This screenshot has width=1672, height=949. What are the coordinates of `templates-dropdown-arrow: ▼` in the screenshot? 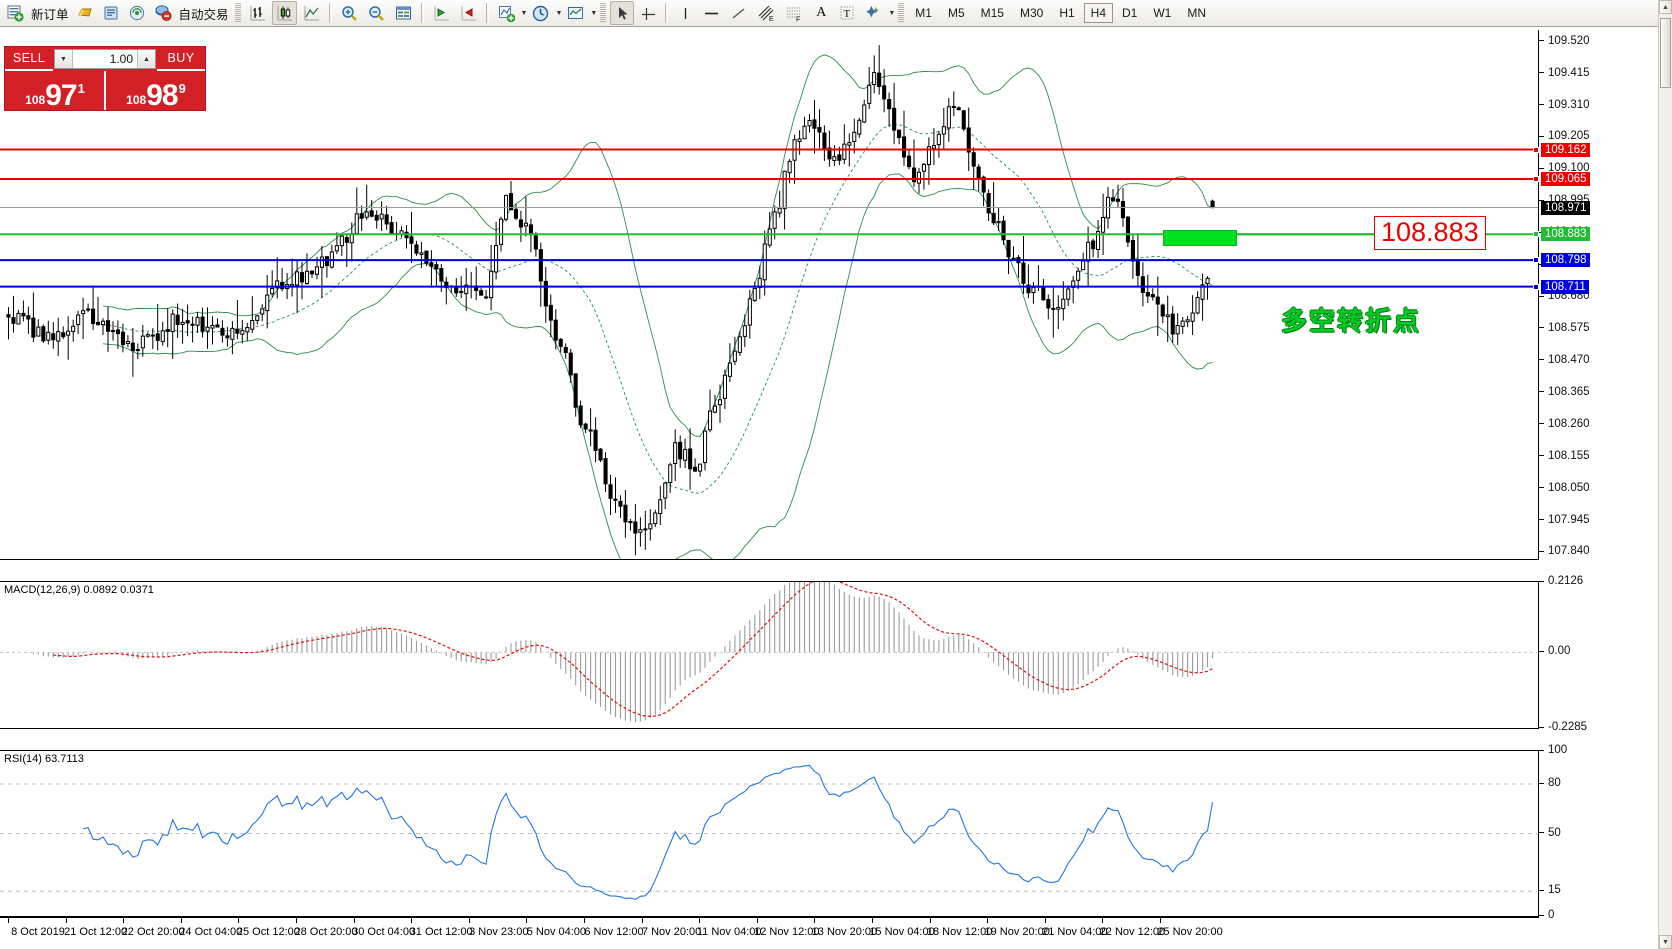 It's located at (594, 13).